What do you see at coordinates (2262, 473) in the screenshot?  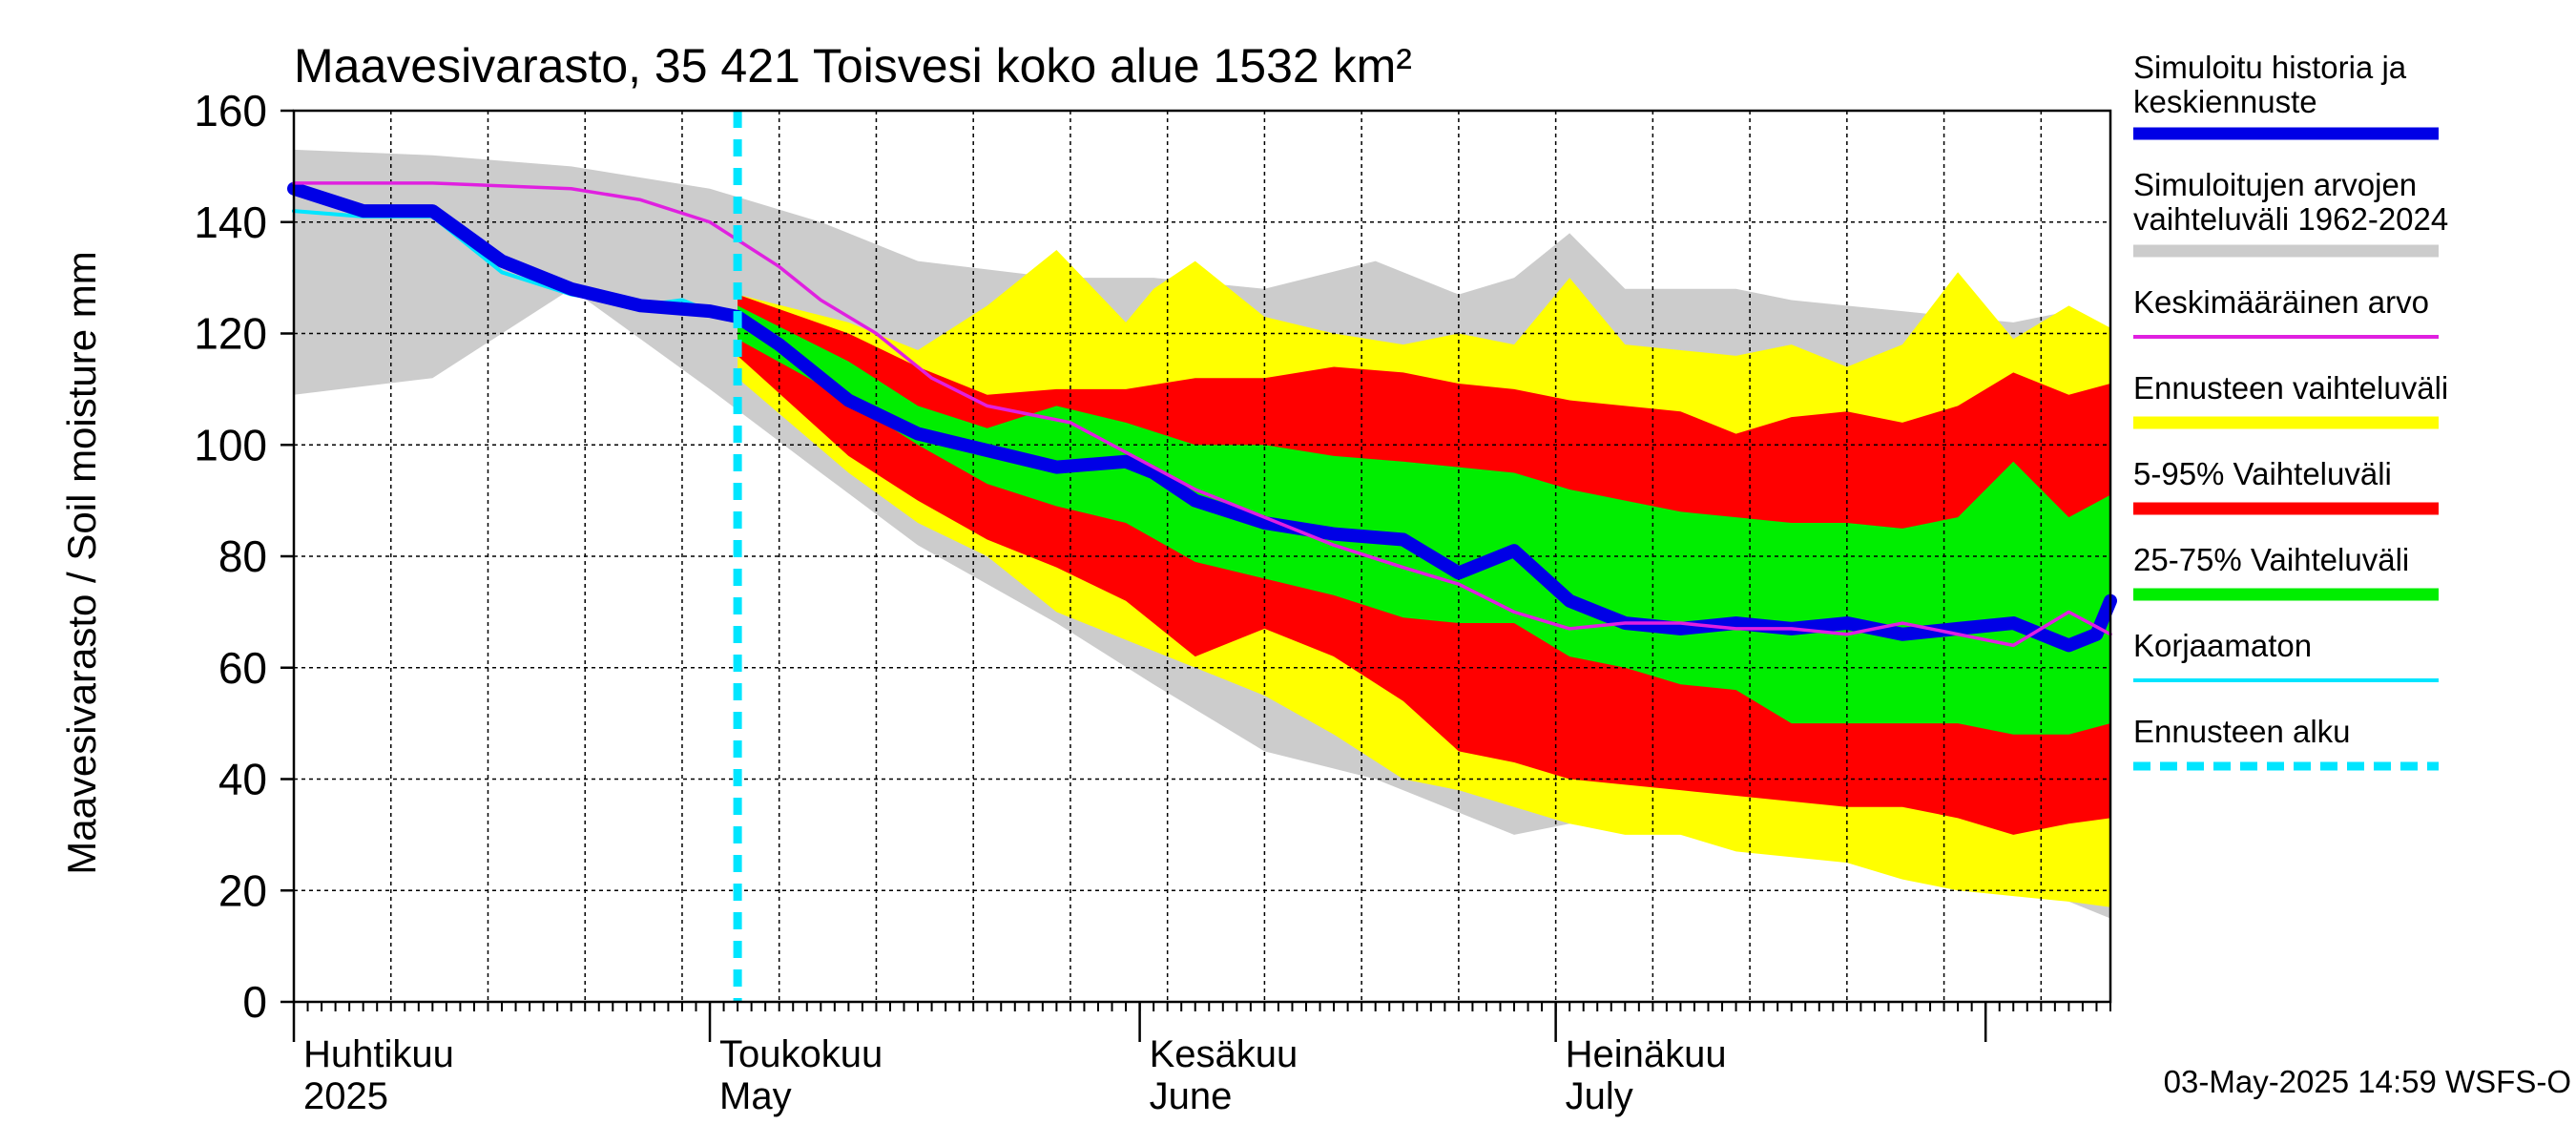 I see `legend-label-p595: 5-95% Vaihteluväli` at bounding box center [2262, 473].